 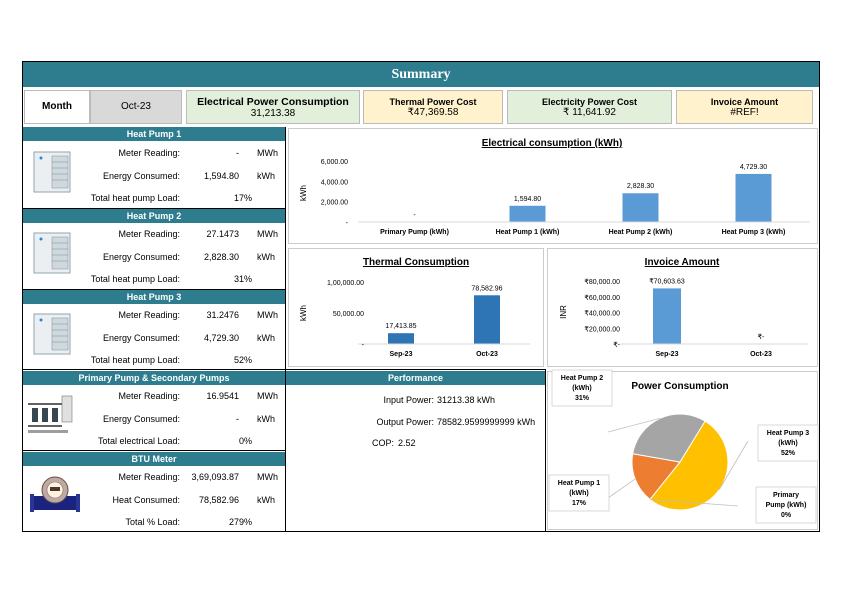 What do you see at coordinates (245, 441) in the screenshot?
I see `primary-pumps-load-value: 0%` at bounding box center [245, 441].